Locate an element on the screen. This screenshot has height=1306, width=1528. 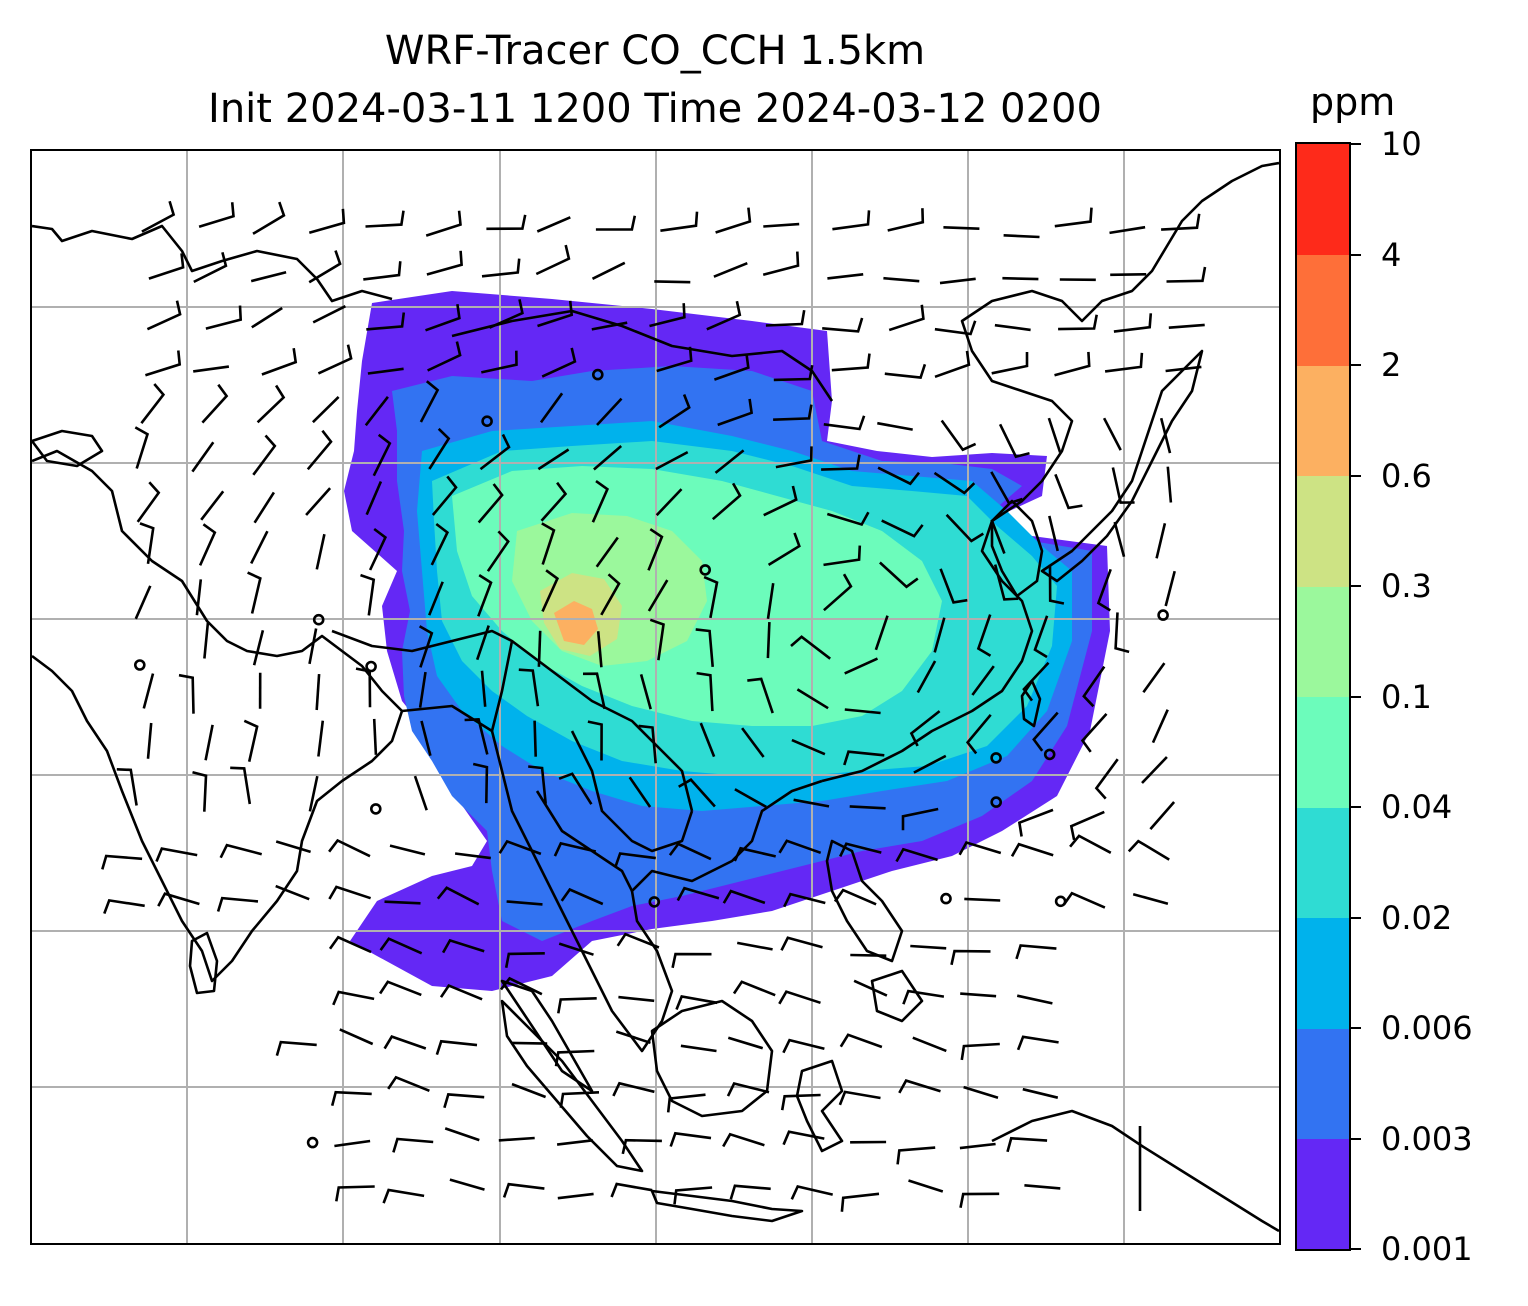
coastline-mindanao is located at coordinates (897, 996).